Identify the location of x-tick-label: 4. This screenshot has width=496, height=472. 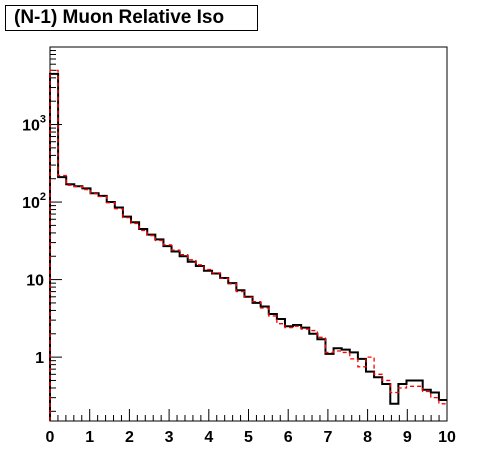
(208, 437).